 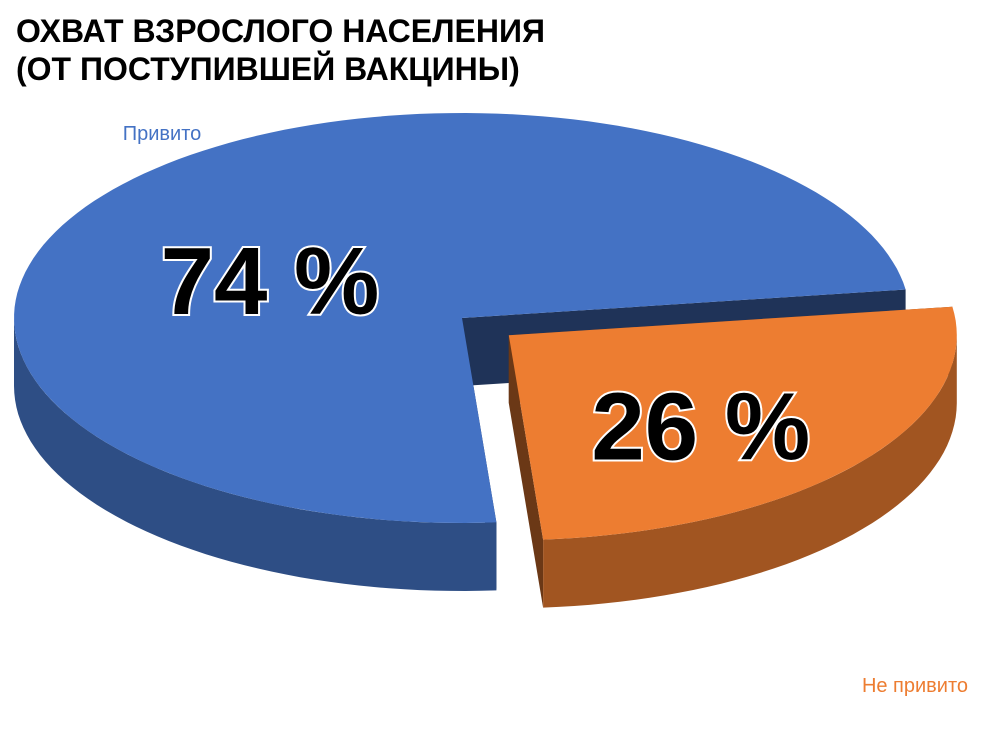 What do you see at coordinates (700, 426) in the screenshot?
I see `data-label: 26 %` at bounding box center [700, 426].